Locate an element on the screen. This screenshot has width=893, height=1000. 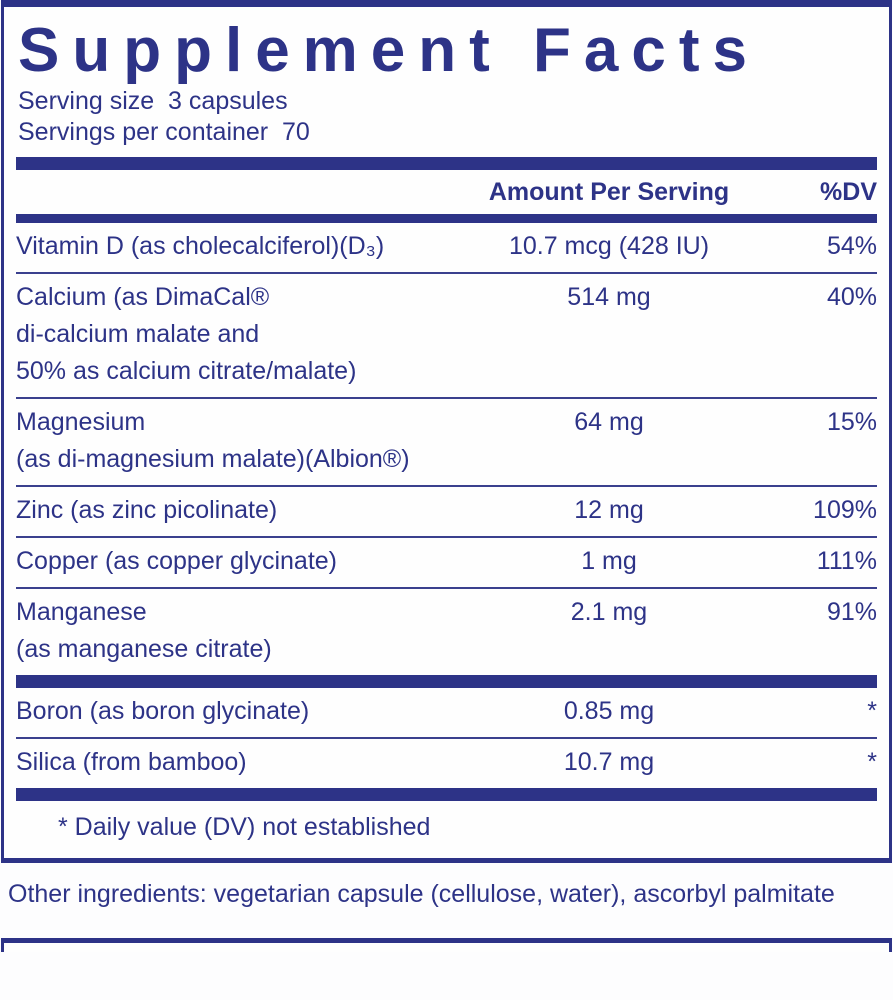
nutrient-amount: 10.7 mg is located at coordinates (609, 762).